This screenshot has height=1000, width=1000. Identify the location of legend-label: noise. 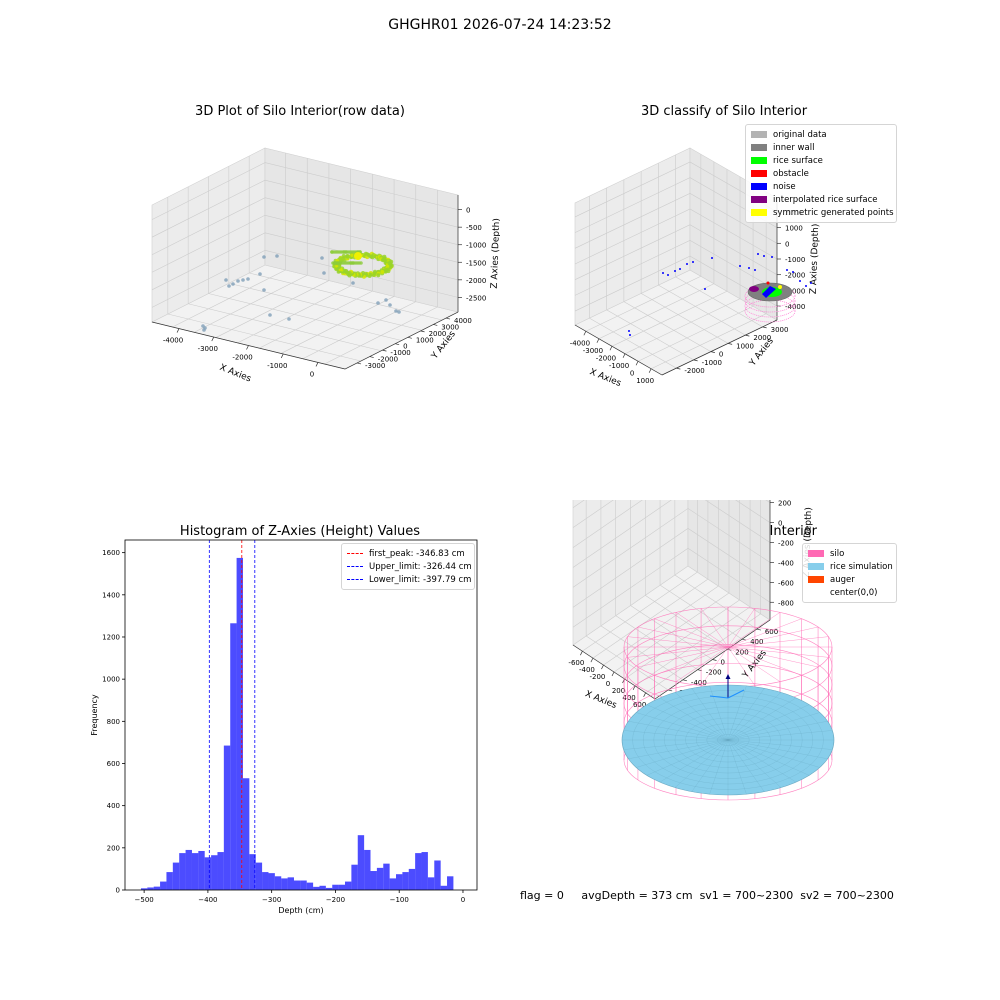
(784, 186).